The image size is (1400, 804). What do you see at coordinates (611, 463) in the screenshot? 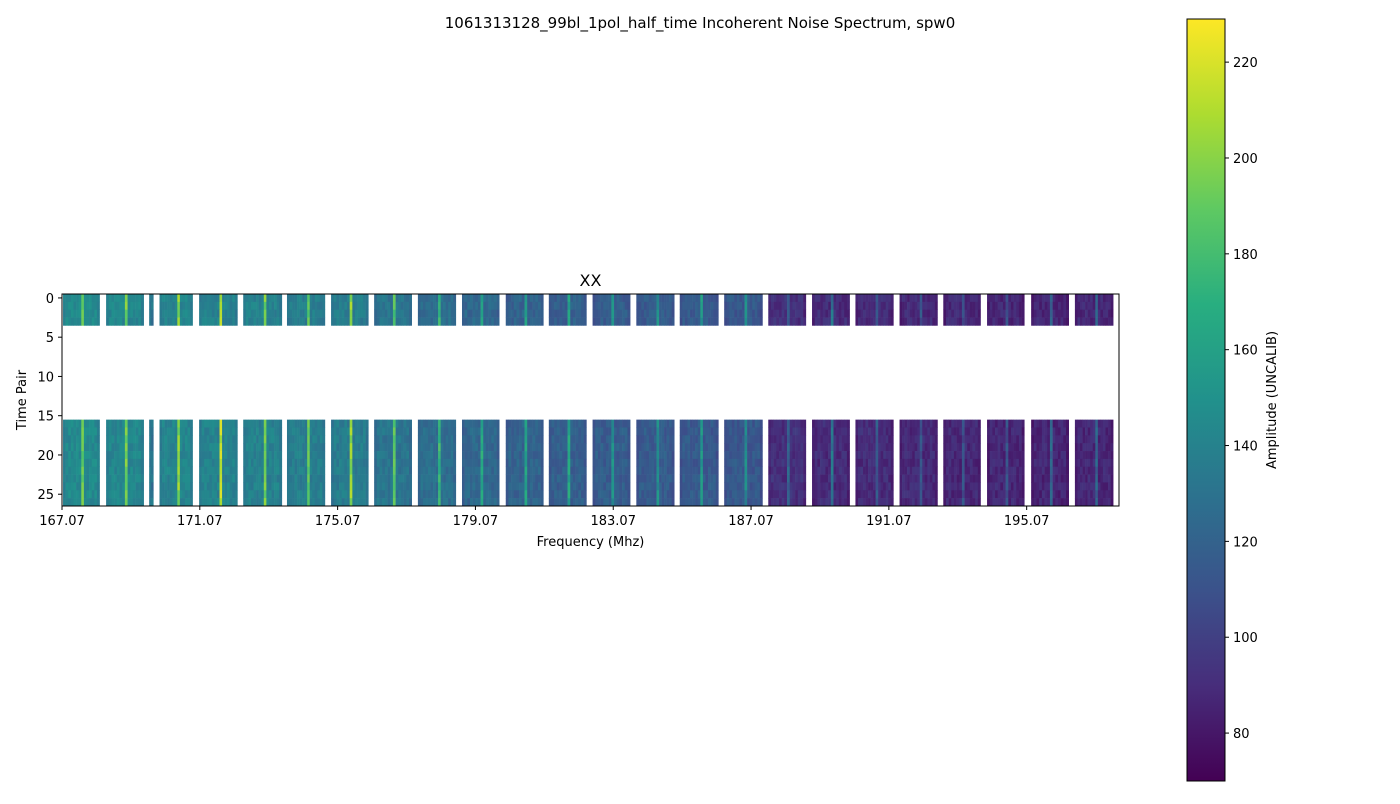
I see `channel-block` at bounding box center [611, 463].